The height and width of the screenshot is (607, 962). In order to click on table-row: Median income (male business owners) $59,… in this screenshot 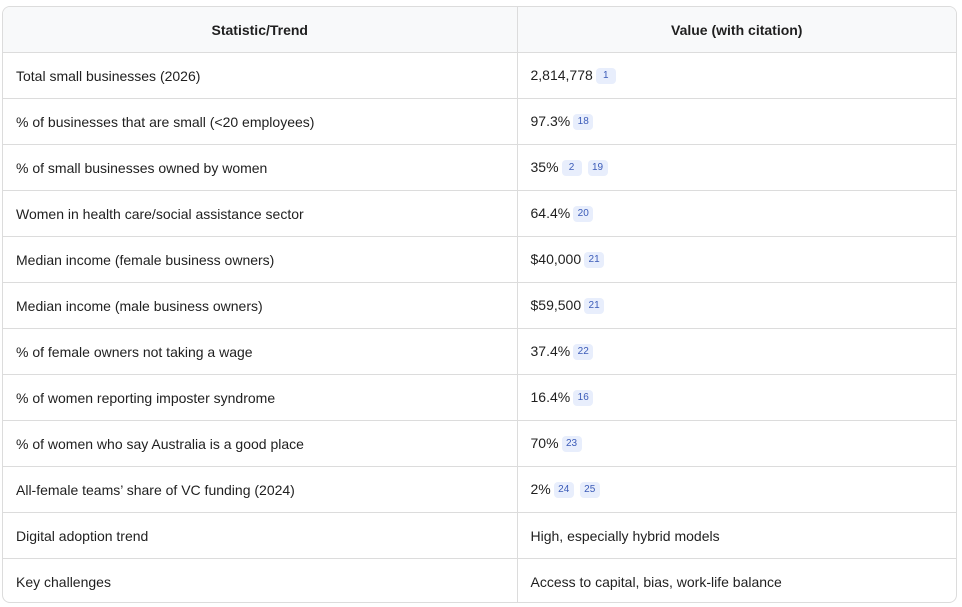, I will do `click(479, 305)`.